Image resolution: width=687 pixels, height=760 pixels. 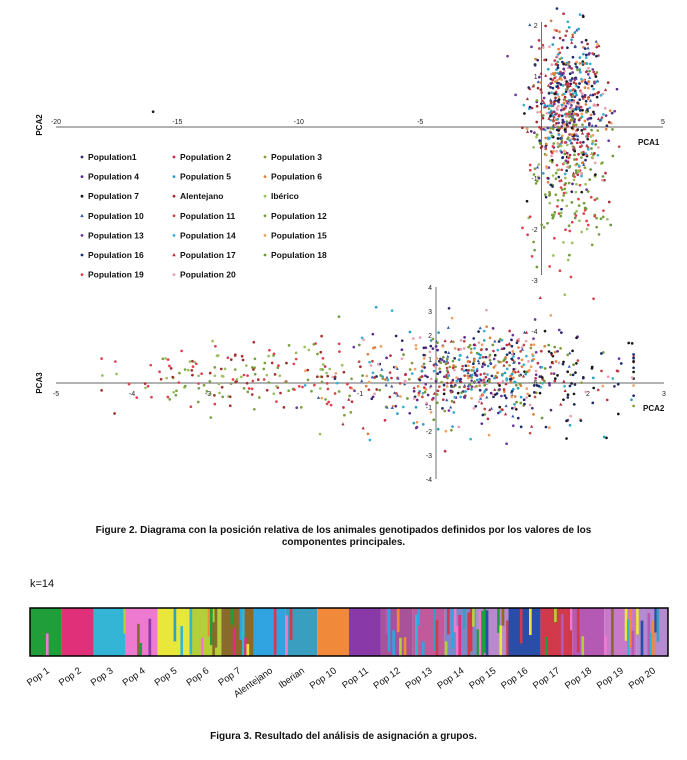 What do you see at coordinates (301, 632) in the screenshot?
I see `structure-segment` at bounding box center [301, 632].